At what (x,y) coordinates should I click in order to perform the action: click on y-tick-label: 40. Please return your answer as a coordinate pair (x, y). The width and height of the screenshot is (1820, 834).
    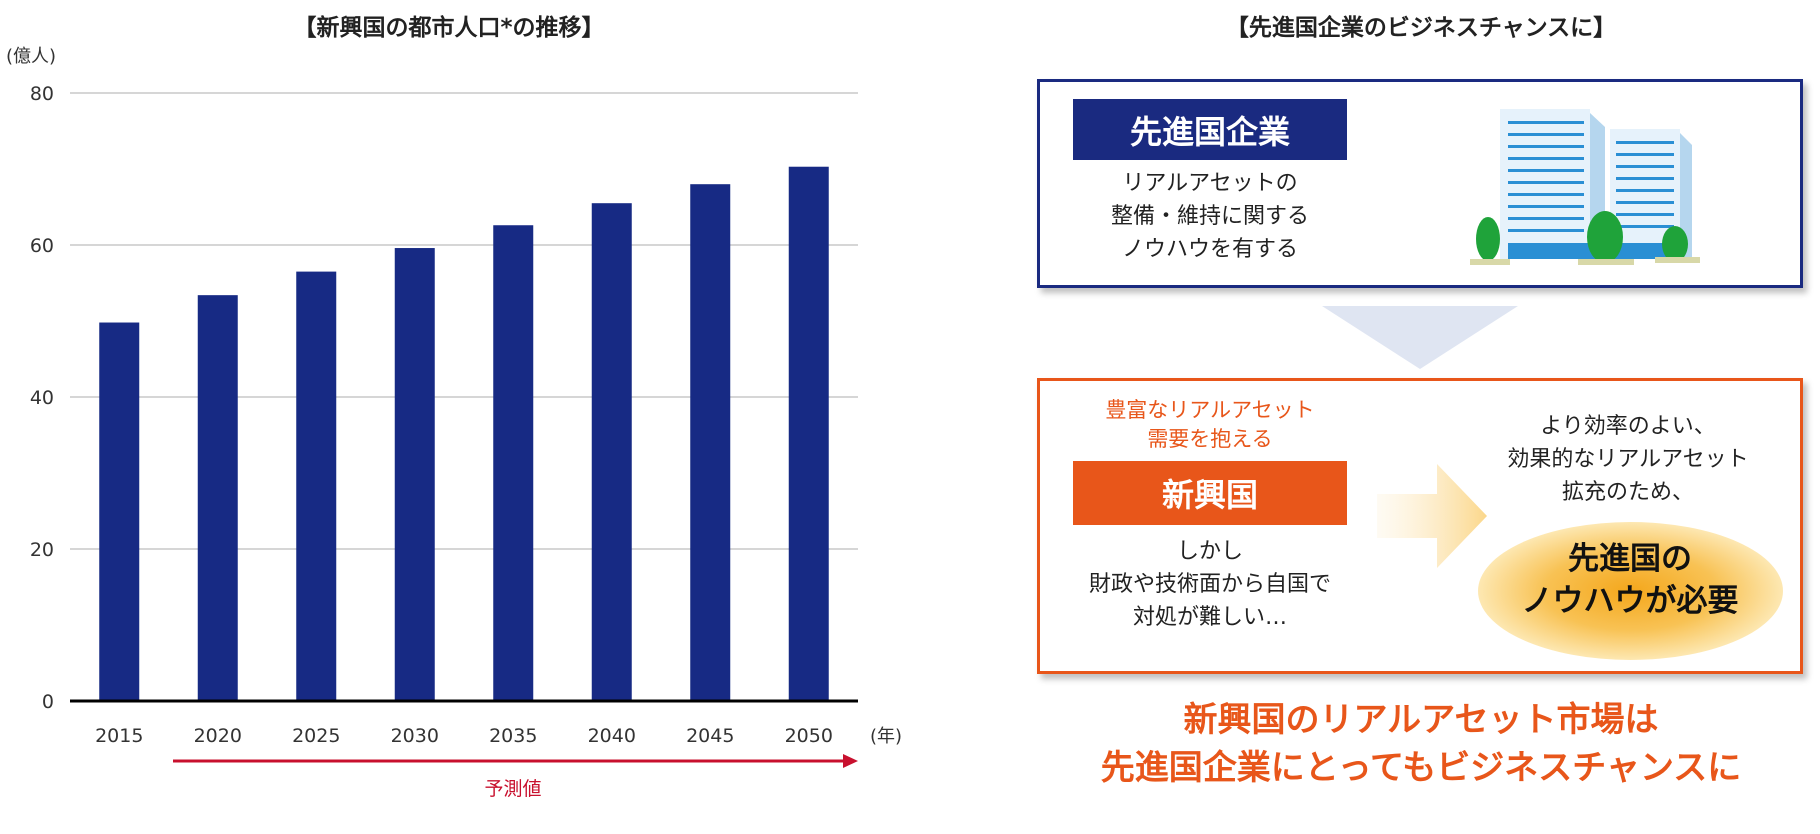
    Looking at the image, I should click on (42, 398).